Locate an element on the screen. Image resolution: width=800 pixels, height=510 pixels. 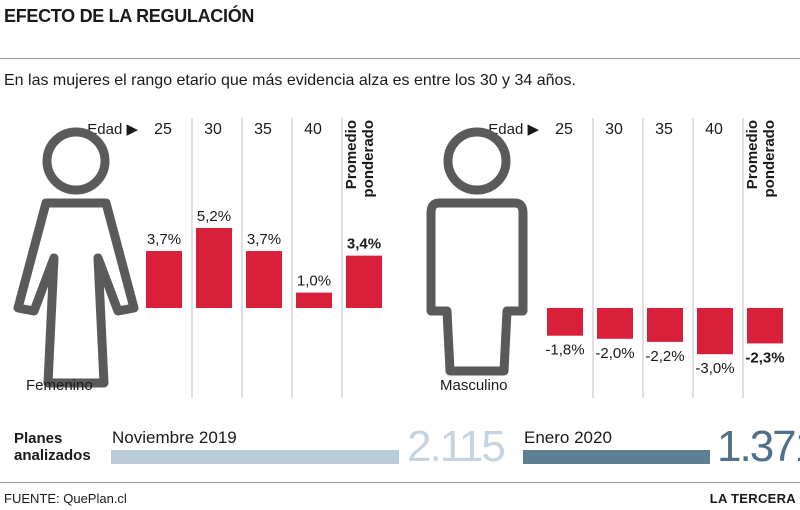
data-label: -2,2% is located at coordinates (664, 356).